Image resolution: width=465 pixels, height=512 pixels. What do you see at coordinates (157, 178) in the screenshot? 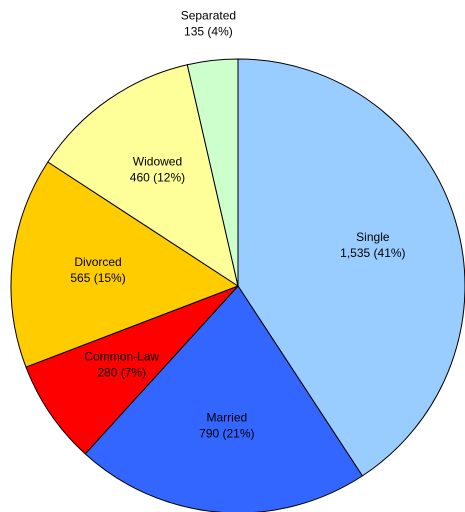
I see `slice-value-label: 460 (12%)` at bounding box center [157, 178].